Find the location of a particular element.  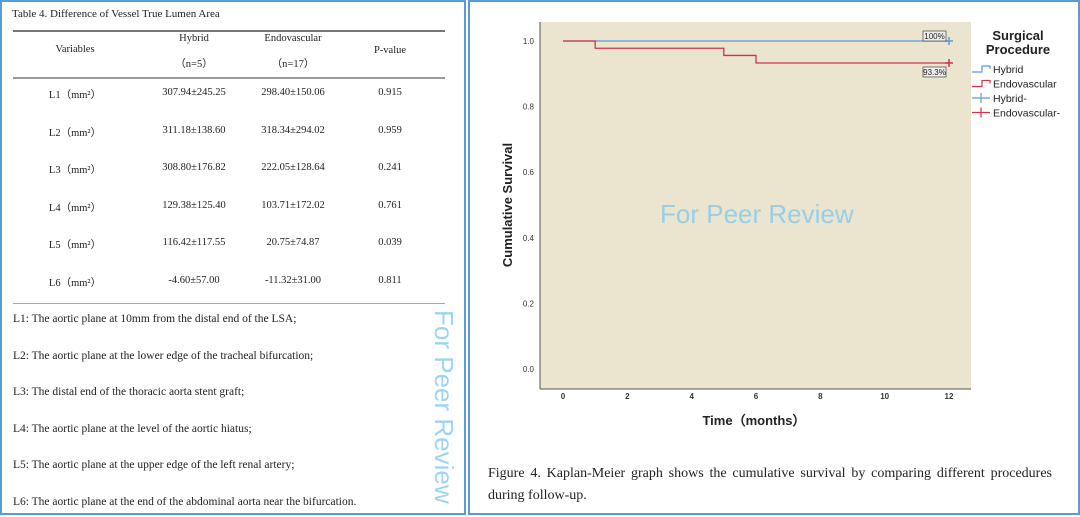

end-label: 100% is located at coordinates (934, 36).